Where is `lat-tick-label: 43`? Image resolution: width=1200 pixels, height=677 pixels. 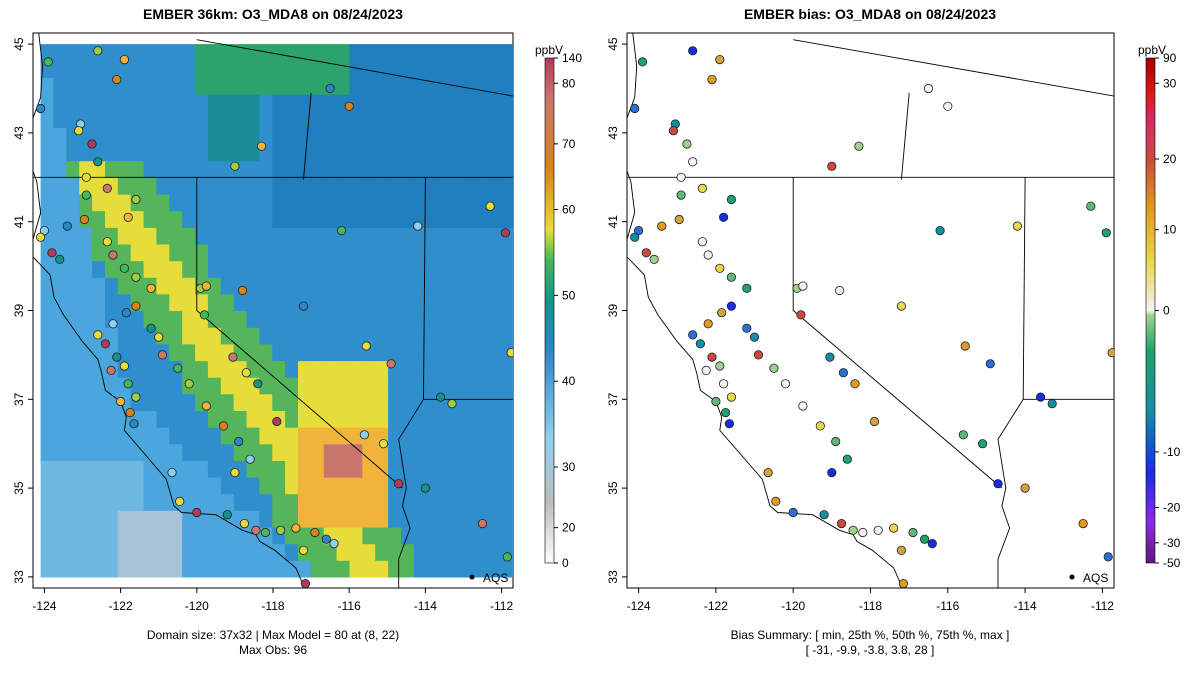 lat-tick-label: 43 is located at coordinates (613, 133).